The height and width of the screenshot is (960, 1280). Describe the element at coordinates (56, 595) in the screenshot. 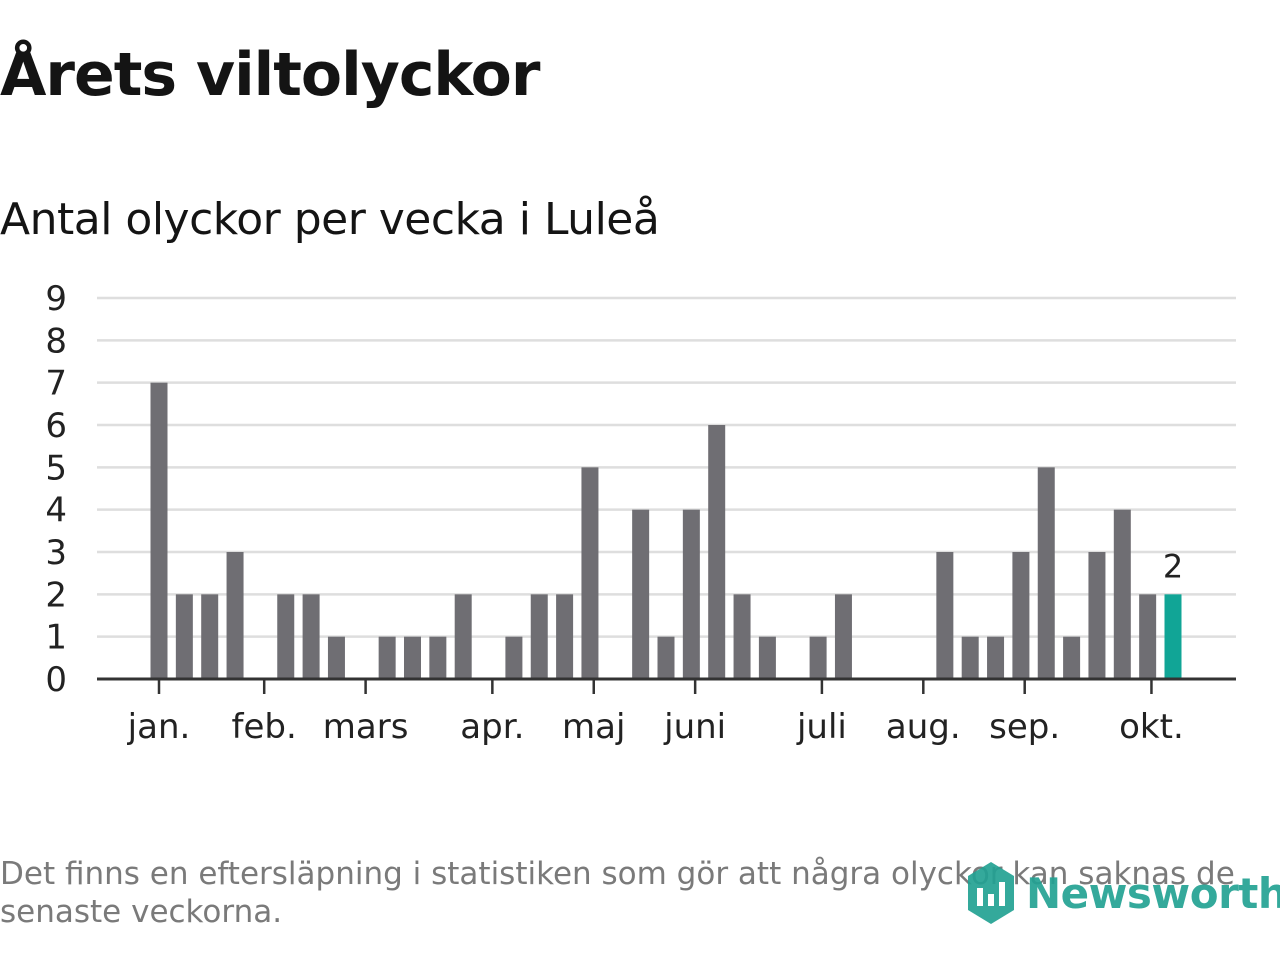

I see `y-tick-label: 2` at that location.